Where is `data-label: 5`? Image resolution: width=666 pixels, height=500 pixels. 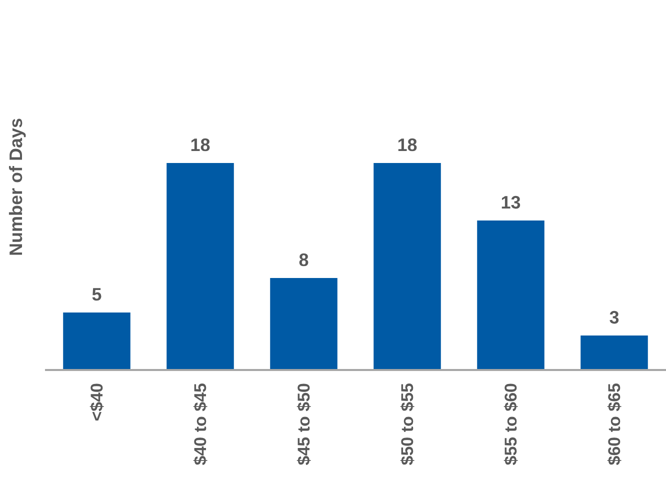
data-label: 5 is located at coordinates (97, 294).